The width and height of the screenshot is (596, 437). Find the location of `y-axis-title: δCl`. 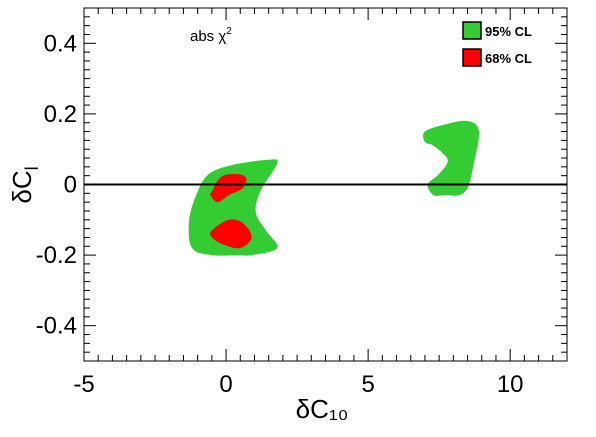

y-axis-title: δCl is located at coordinates (24, 184).